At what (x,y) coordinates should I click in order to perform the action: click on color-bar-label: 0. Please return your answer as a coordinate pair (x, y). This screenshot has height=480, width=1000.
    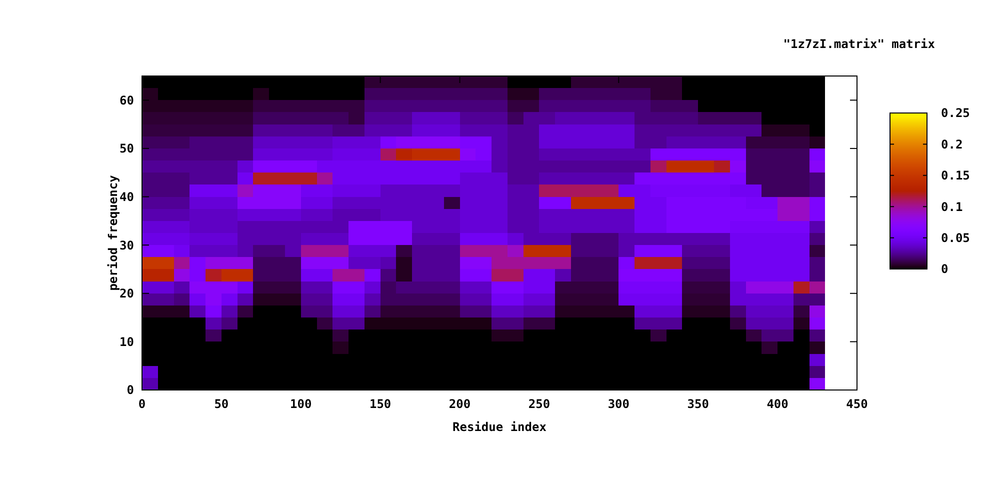
    Looking at the image, I should click on (944, 269).